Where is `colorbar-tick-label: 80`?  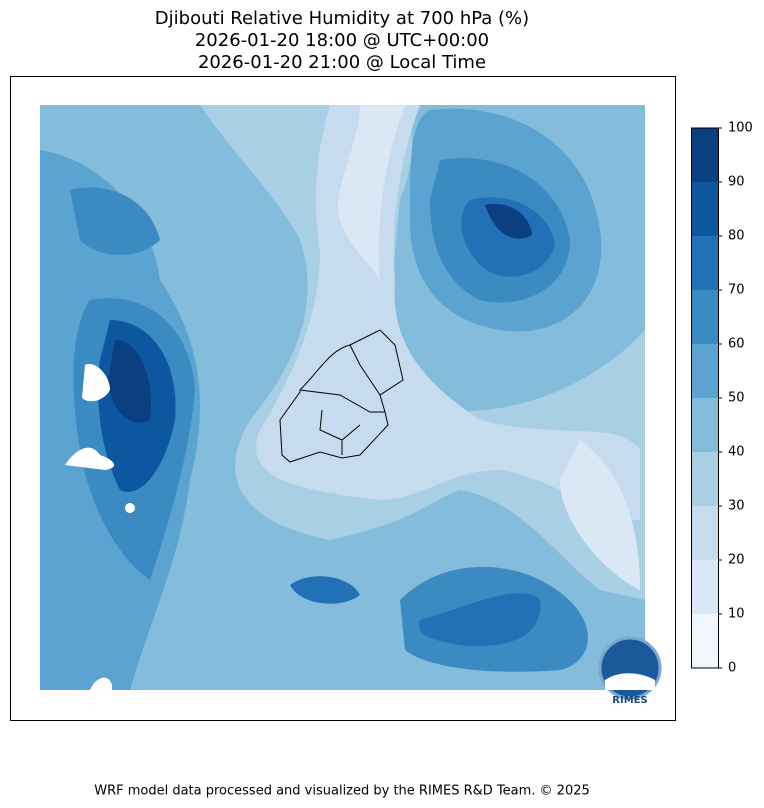
colorbar-tick-label: 80 is located at coordinates (736, 236).